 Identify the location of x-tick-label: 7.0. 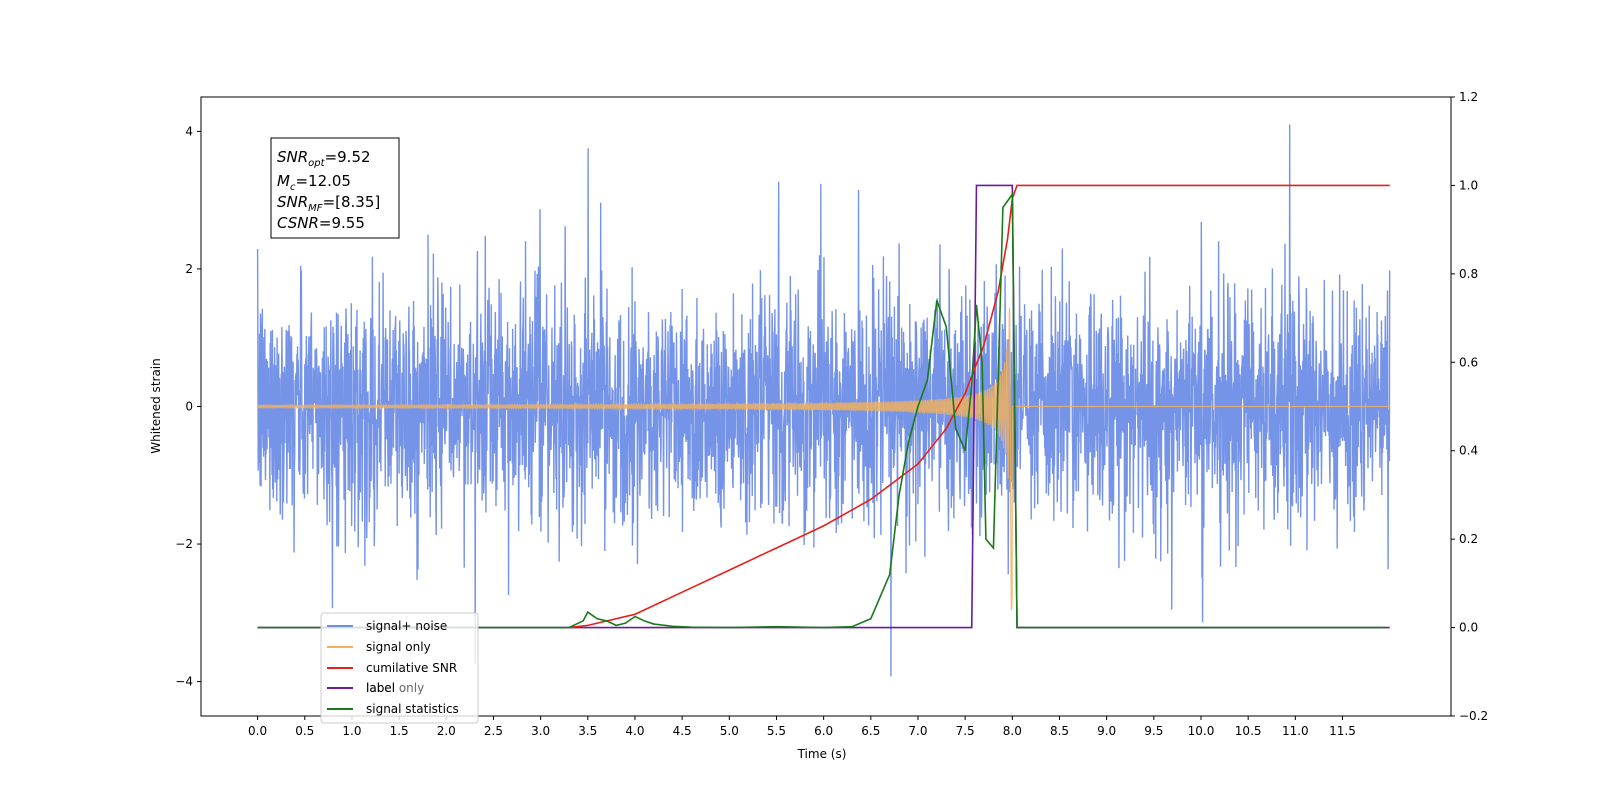
(917, 731).